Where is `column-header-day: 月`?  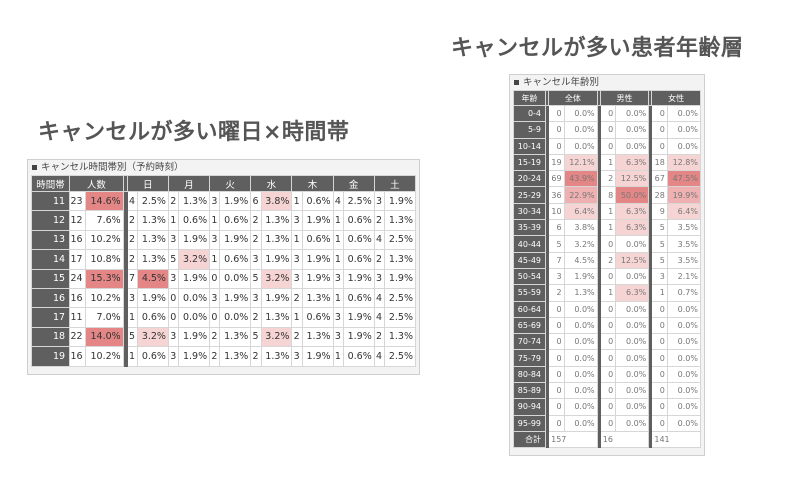 column-header-day: 月 is located at coordinates (189, 183).